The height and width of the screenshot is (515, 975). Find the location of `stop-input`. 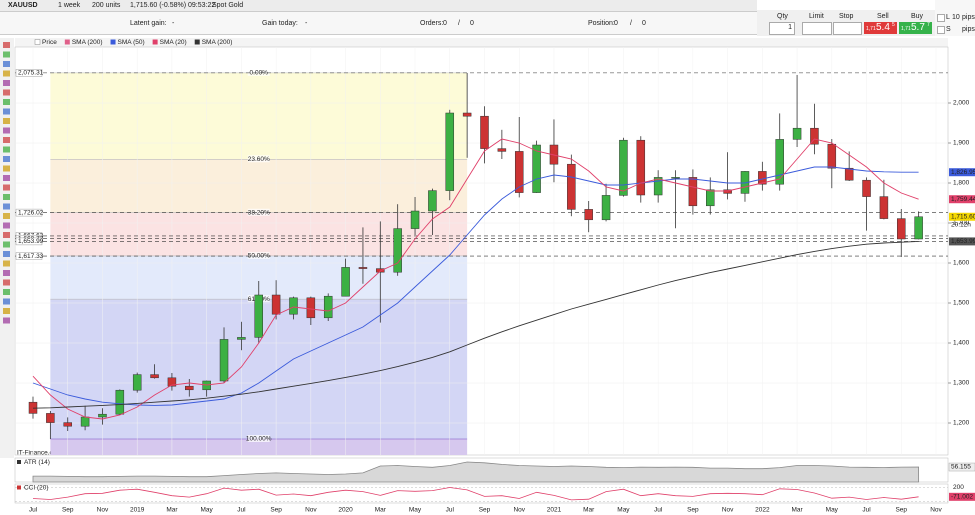

stop-input is located at coordinates (847, 28).